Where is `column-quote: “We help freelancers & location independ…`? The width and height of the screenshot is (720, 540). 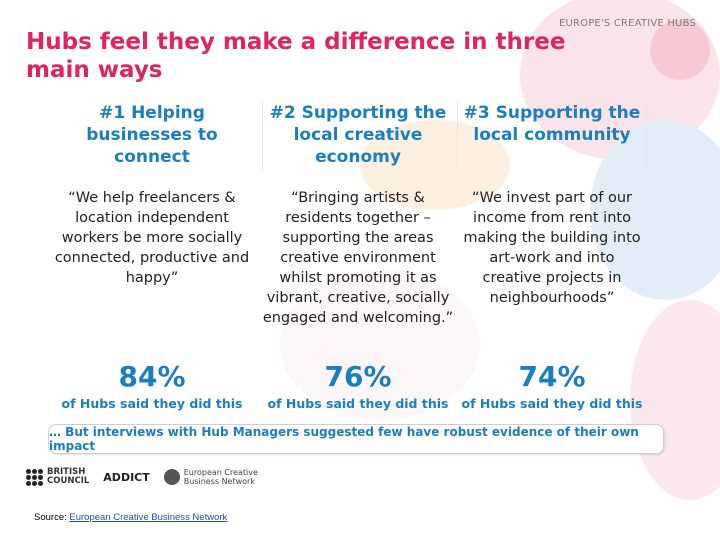
column-quote: “We help freelancers & location independ… is located at coordinates (152, 238).